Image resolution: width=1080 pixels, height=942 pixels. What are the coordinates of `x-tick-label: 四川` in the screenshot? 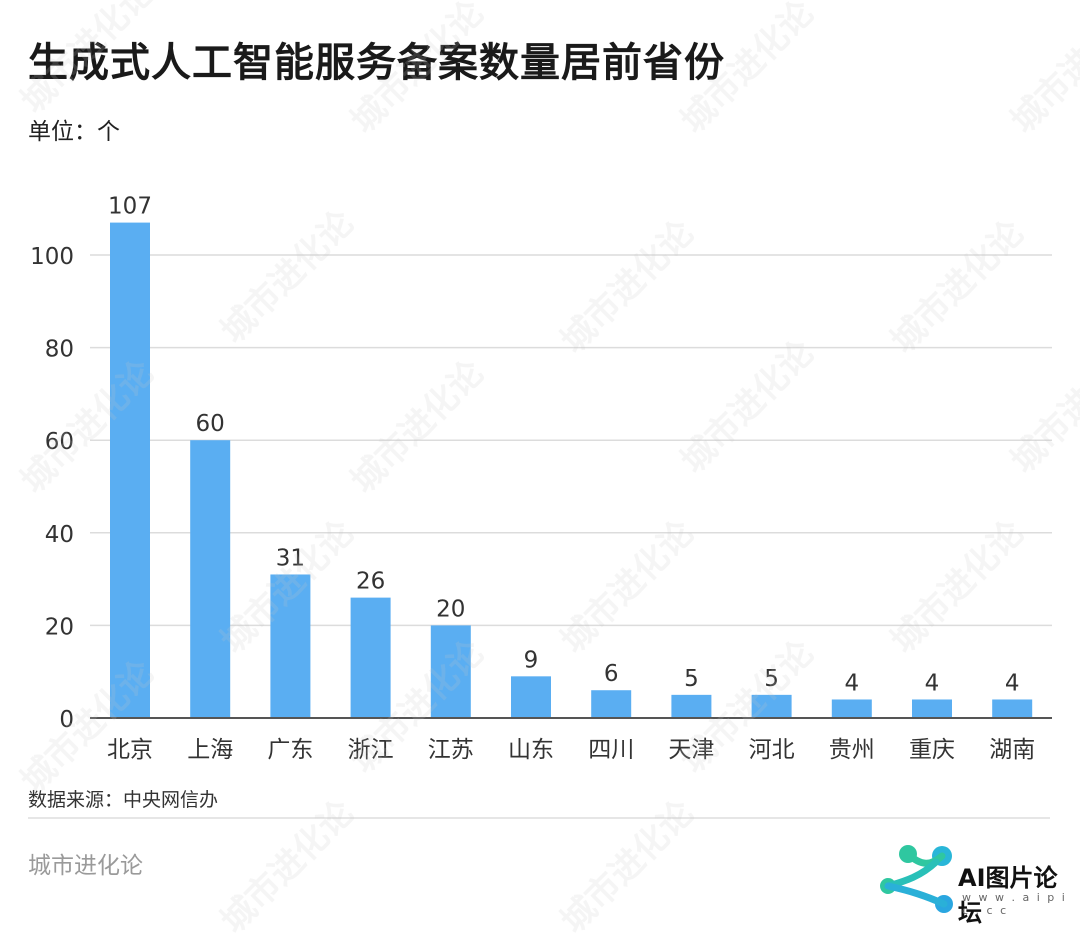 It's located at (611, 750).